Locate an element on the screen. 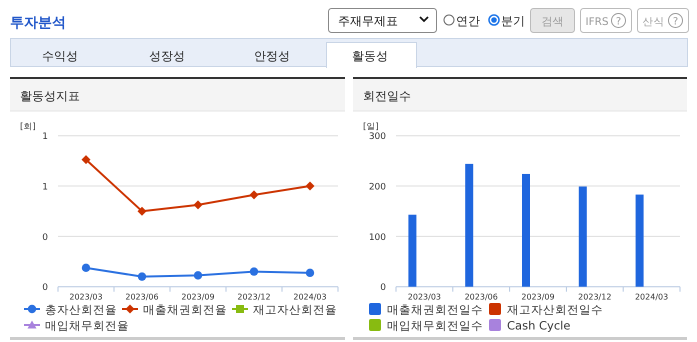 This screenshot has width=697, height=342. text: 검색 is located at coordinates (553, 21).